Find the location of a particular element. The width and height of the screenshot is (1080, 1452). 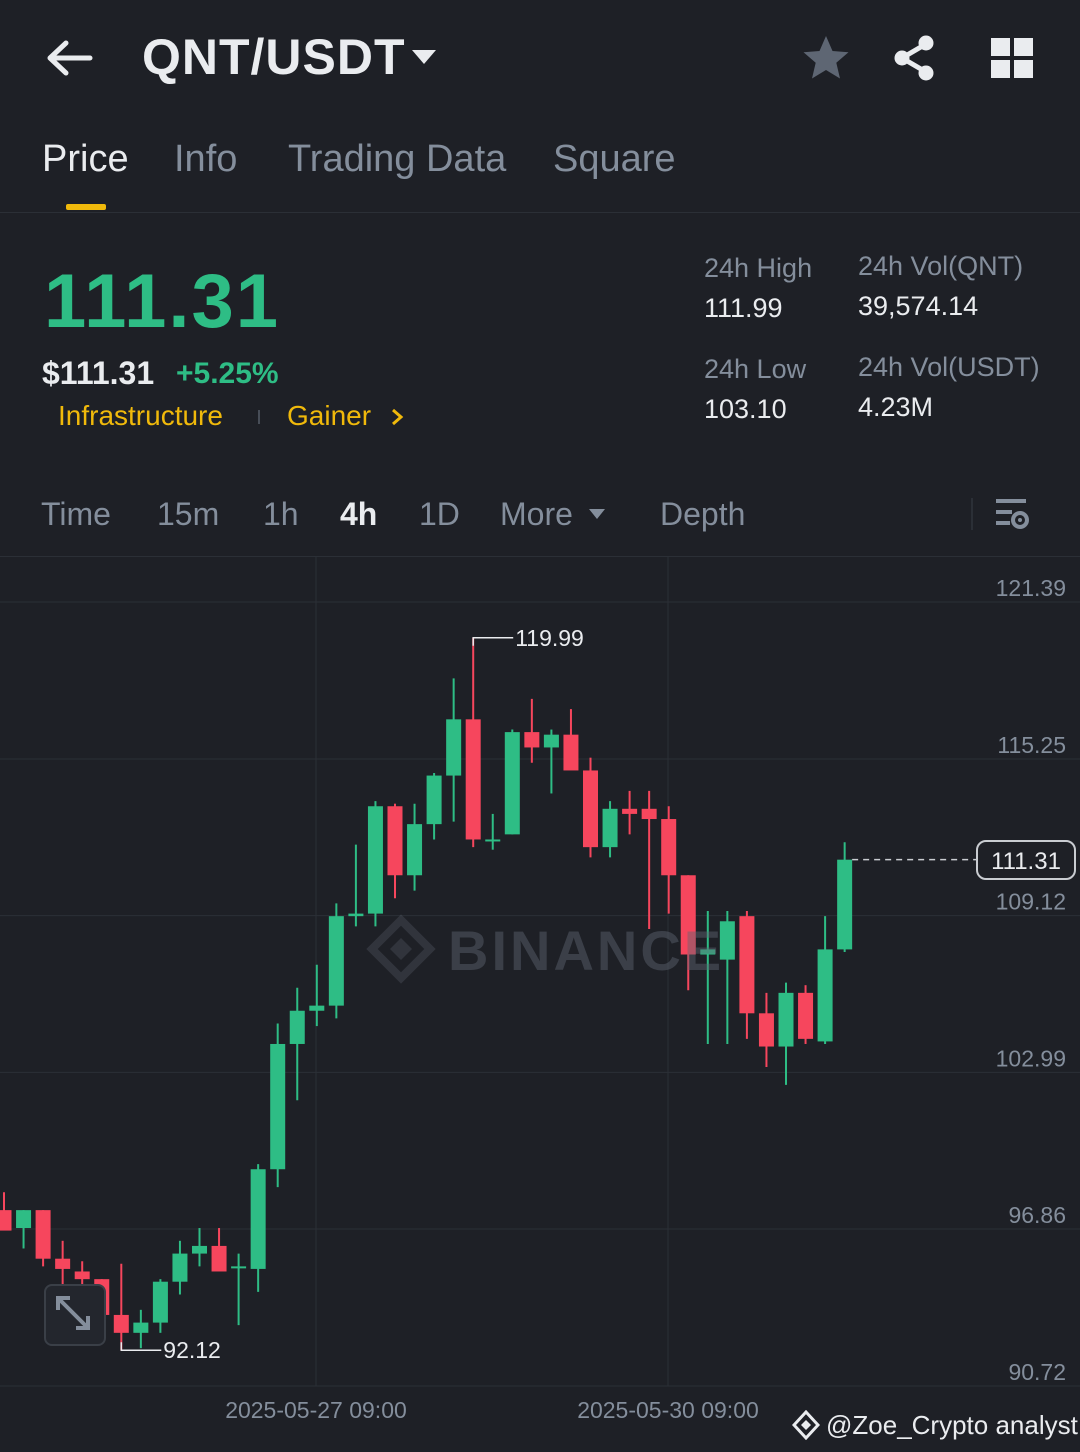

high-annotation: 119.99 is located at coordinates (549, 638).